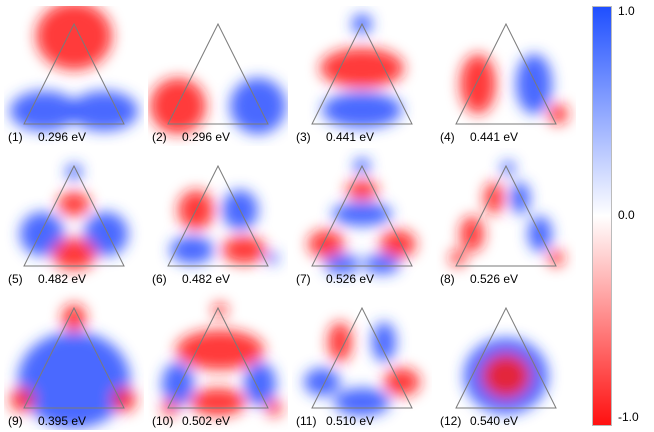 This screenshot has height=432, width=654. What do you see at coordinates (159, 279) in the screenshot?
I see `mode-index: (6)` at bounding box center [159, 279].